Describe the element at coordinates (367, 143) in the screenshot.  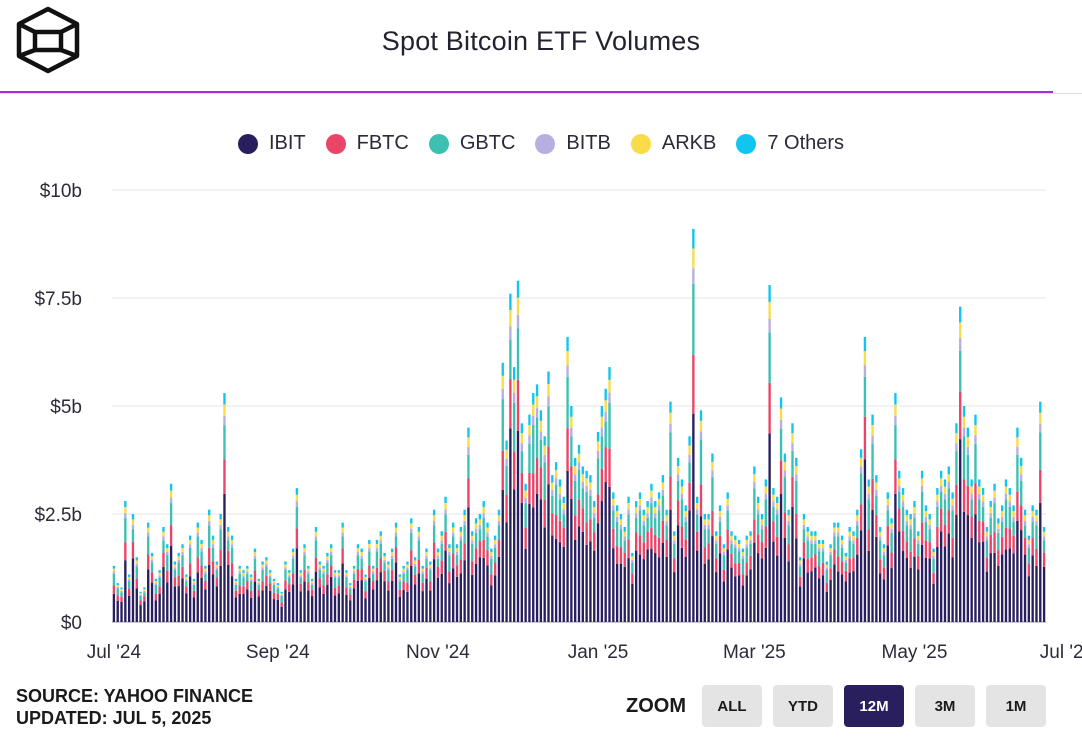
I see `legend-item-fbtc: FBTC` at that location.